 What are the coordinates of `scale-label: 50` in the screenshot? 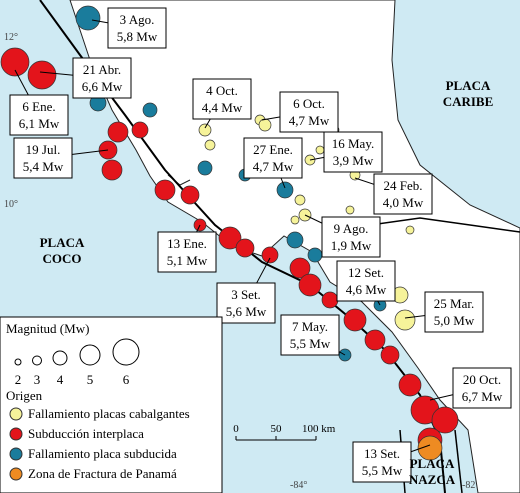 It's located at (277, 429).